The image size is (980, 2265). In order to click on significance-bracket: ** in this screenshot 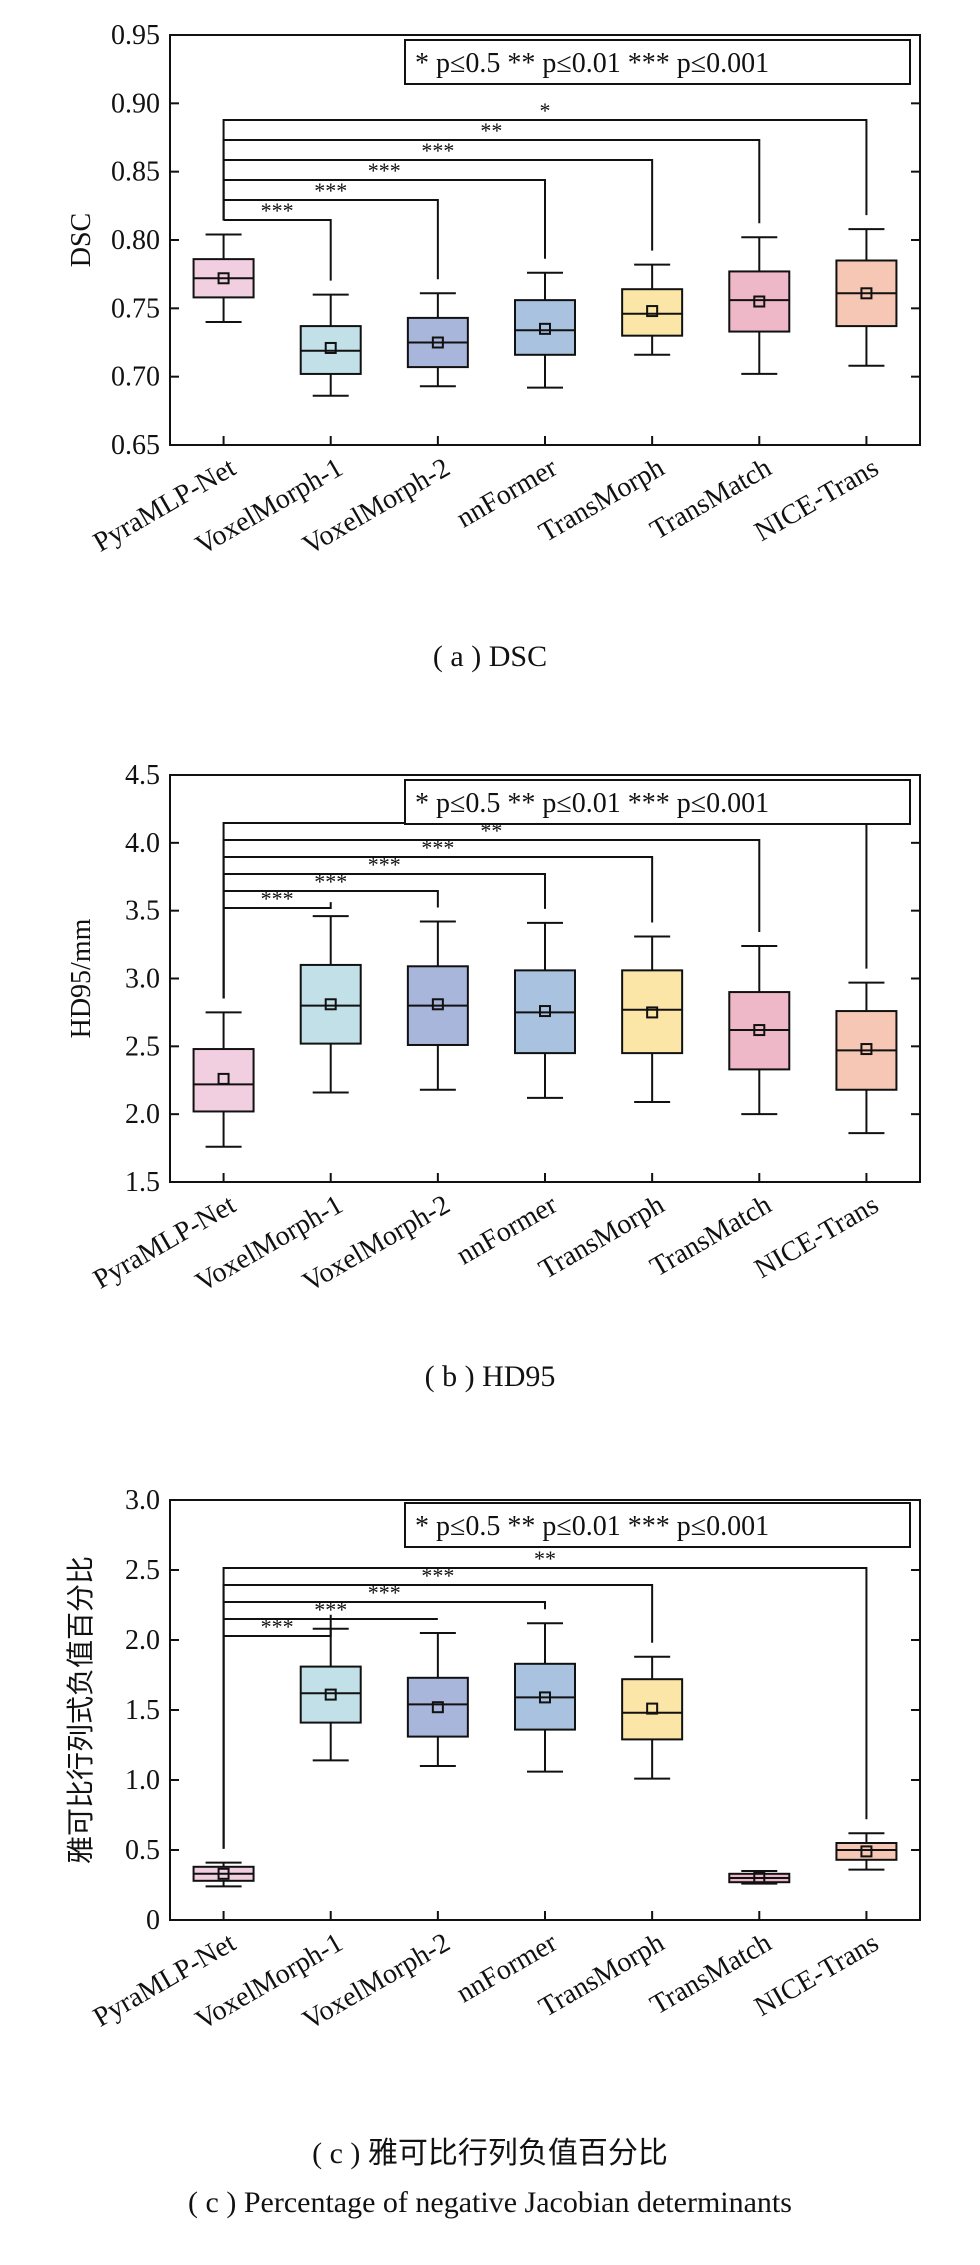, I will do `click(491, 171)`.